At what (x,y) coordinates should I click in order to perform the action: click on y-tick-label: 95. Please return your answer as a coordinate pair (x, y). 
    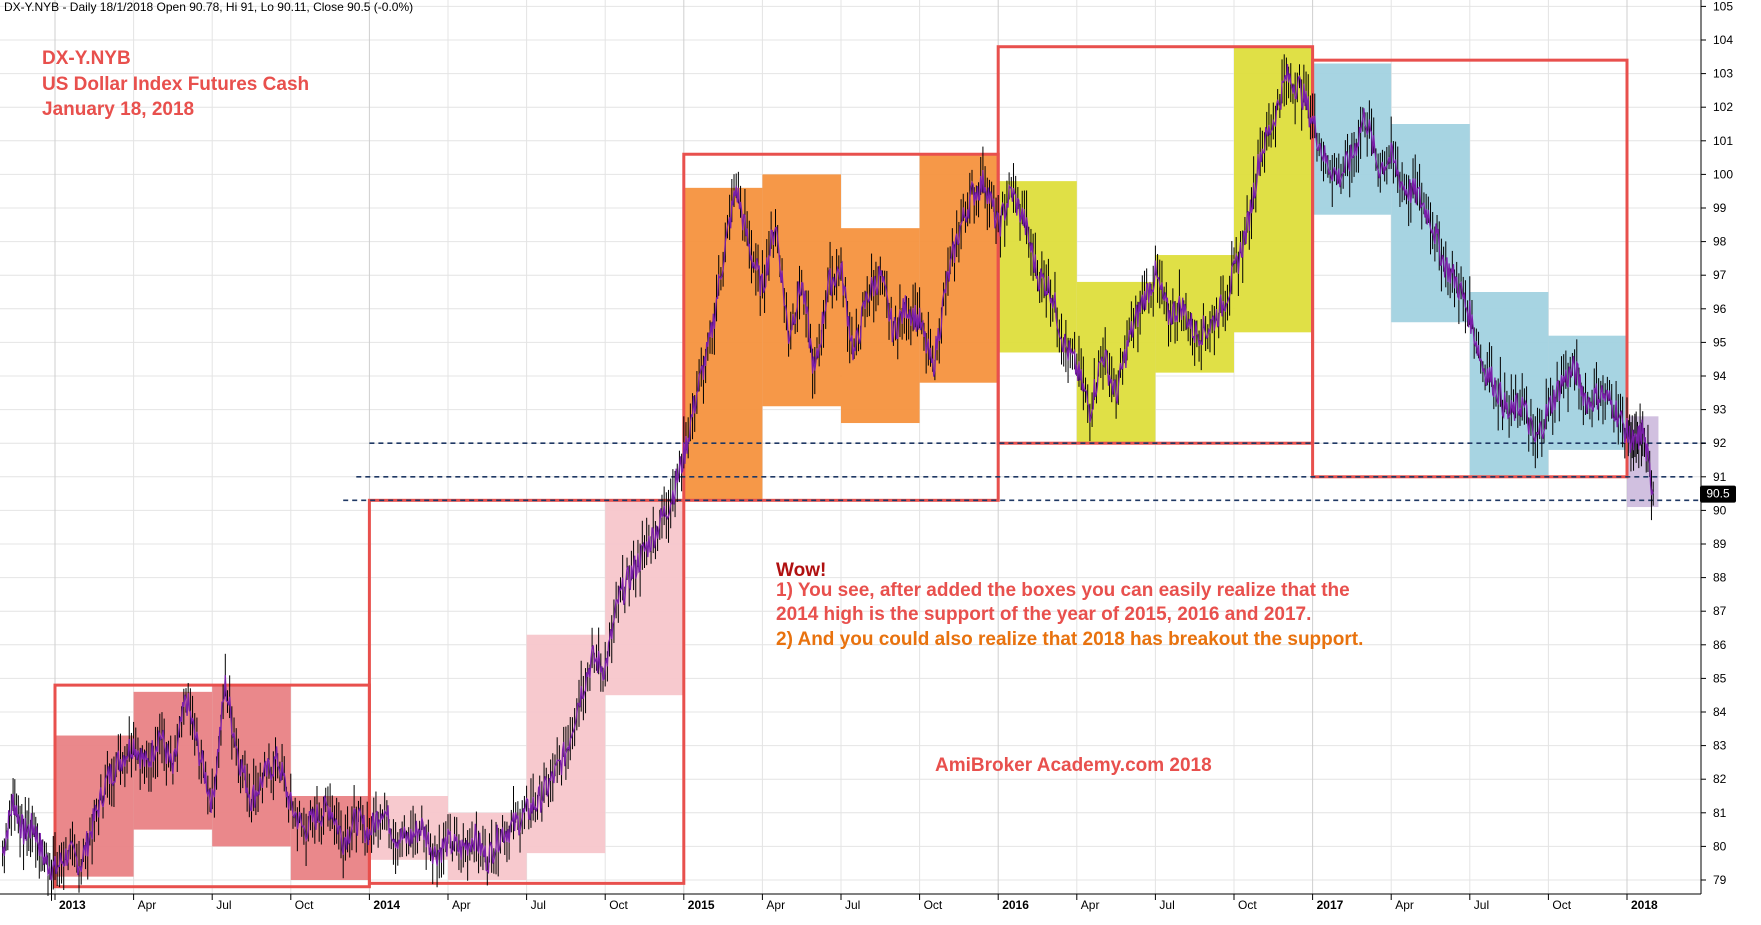
    Looking at the image, I should click on (1720, 342).